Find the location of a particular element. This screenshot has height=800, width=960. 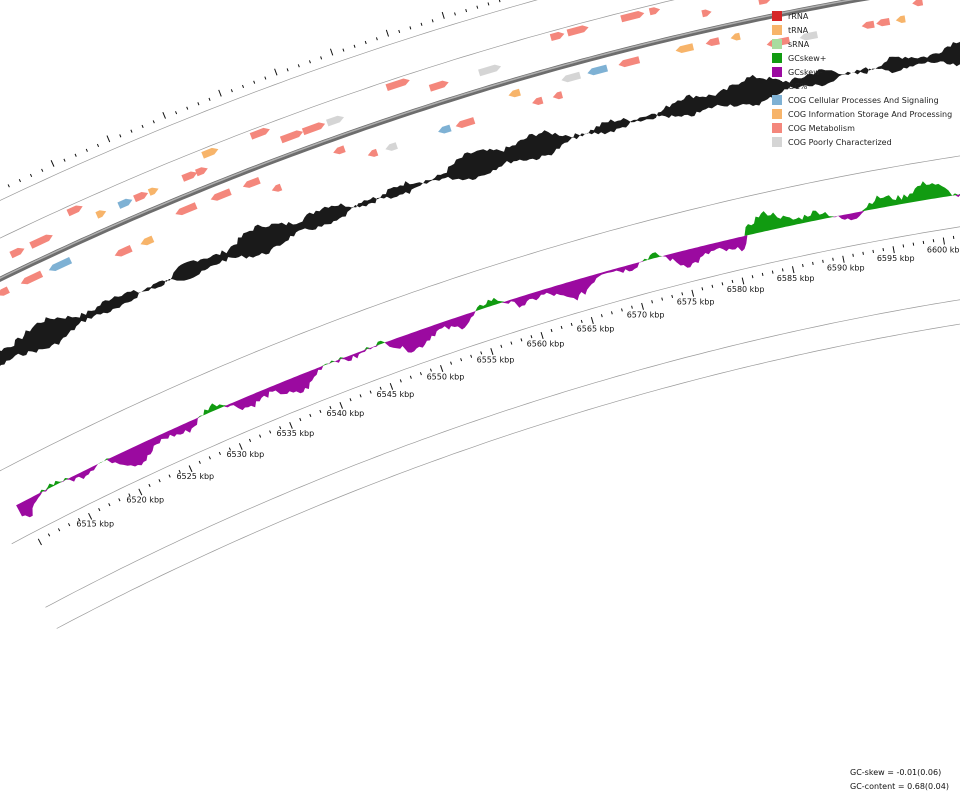

legend-swatch-cog-information is located at coordinates (777, 114).